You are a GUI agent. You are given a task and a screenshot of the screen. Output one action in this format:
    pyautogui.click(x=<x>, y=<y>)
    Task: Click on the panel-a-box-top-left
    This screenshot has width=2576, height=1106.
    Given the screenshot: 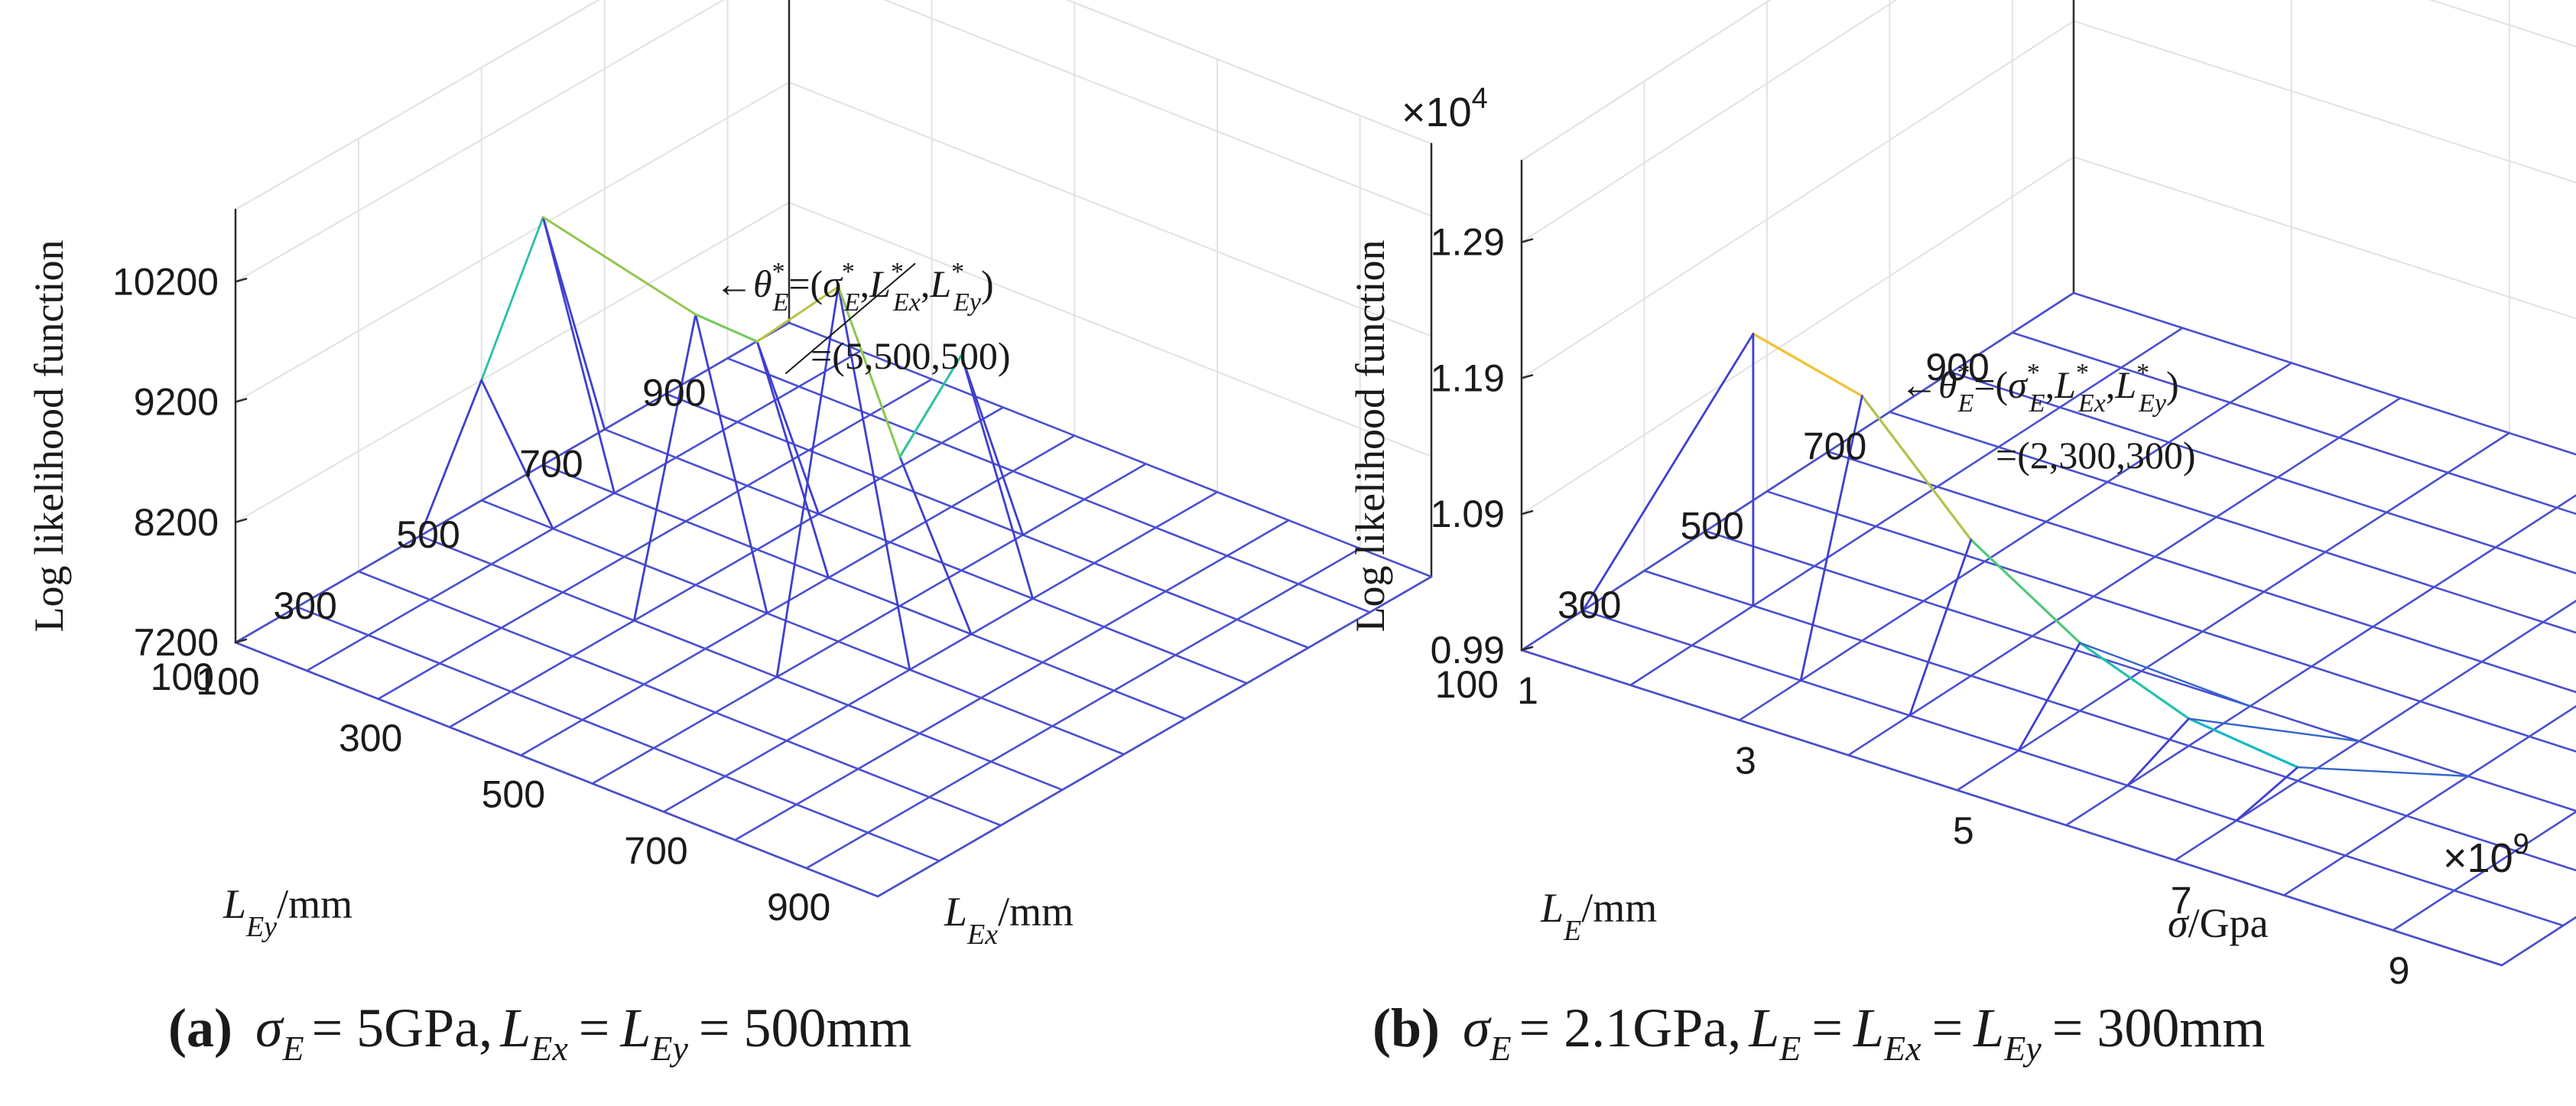 What is the action you would take?
    pyautogui.click(x=418, y=105)
    